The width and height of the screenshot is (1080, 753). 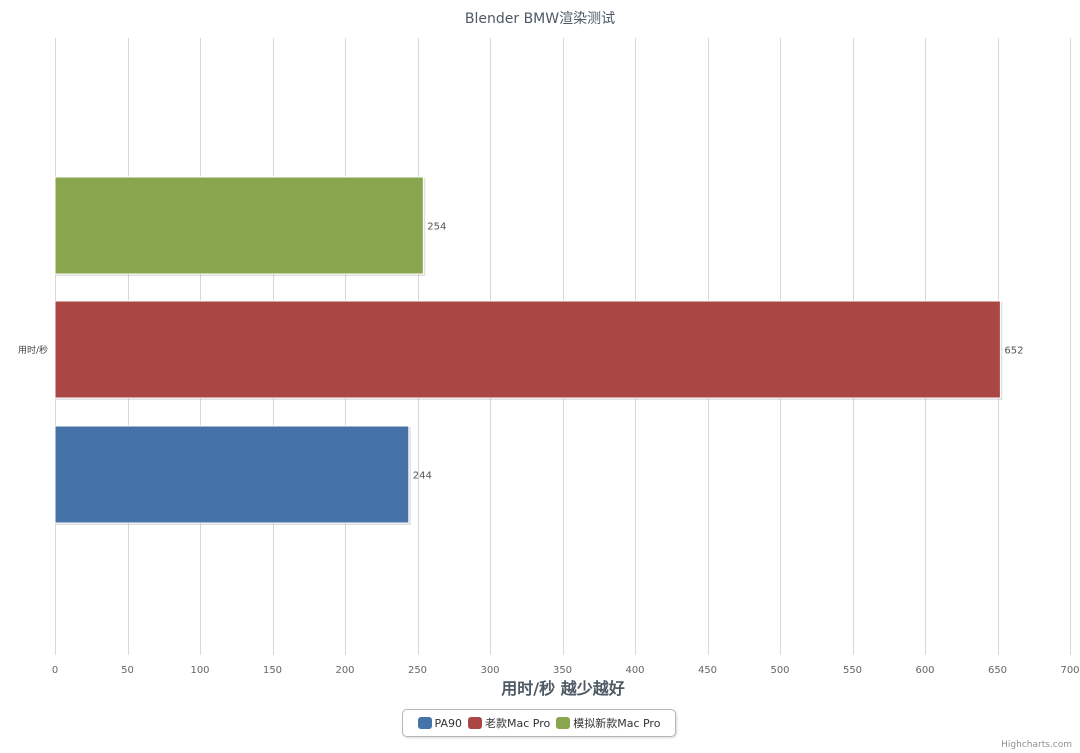 I want to click on x-tick-label: 550, so click(x=852, y=670).